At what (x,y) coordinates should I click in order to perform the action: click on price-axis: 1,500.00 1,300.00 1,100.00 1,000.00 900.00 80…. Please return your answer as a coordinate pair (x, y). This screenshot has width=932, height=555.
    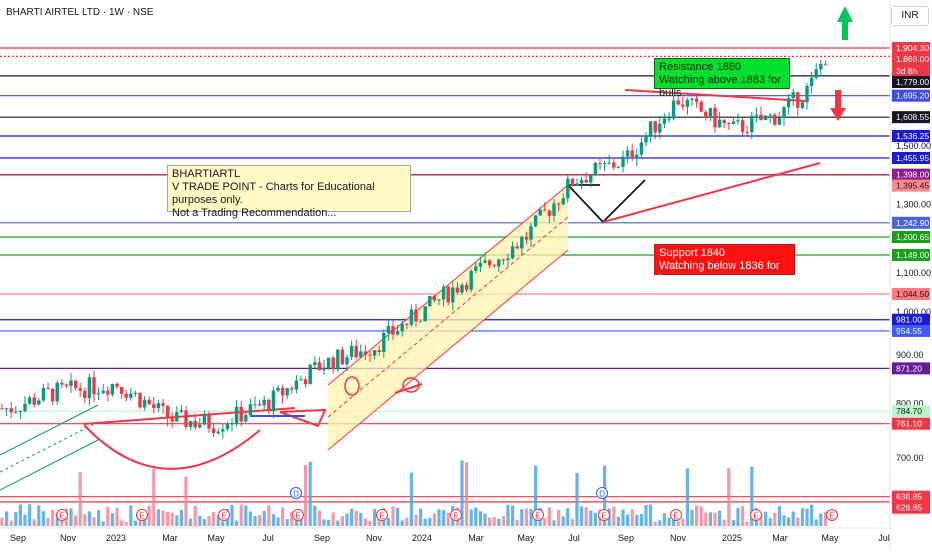
    Looking at the image, I should click on (910, 275).